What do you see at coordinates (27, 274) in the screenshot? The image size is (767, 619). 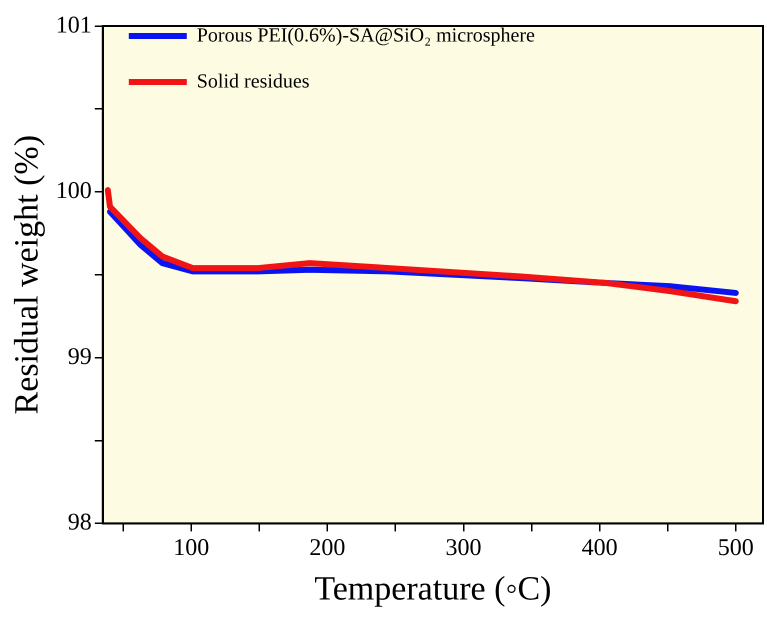 I see `y-axis-title: Residual weight (%)` at bounding box center [27, 274].